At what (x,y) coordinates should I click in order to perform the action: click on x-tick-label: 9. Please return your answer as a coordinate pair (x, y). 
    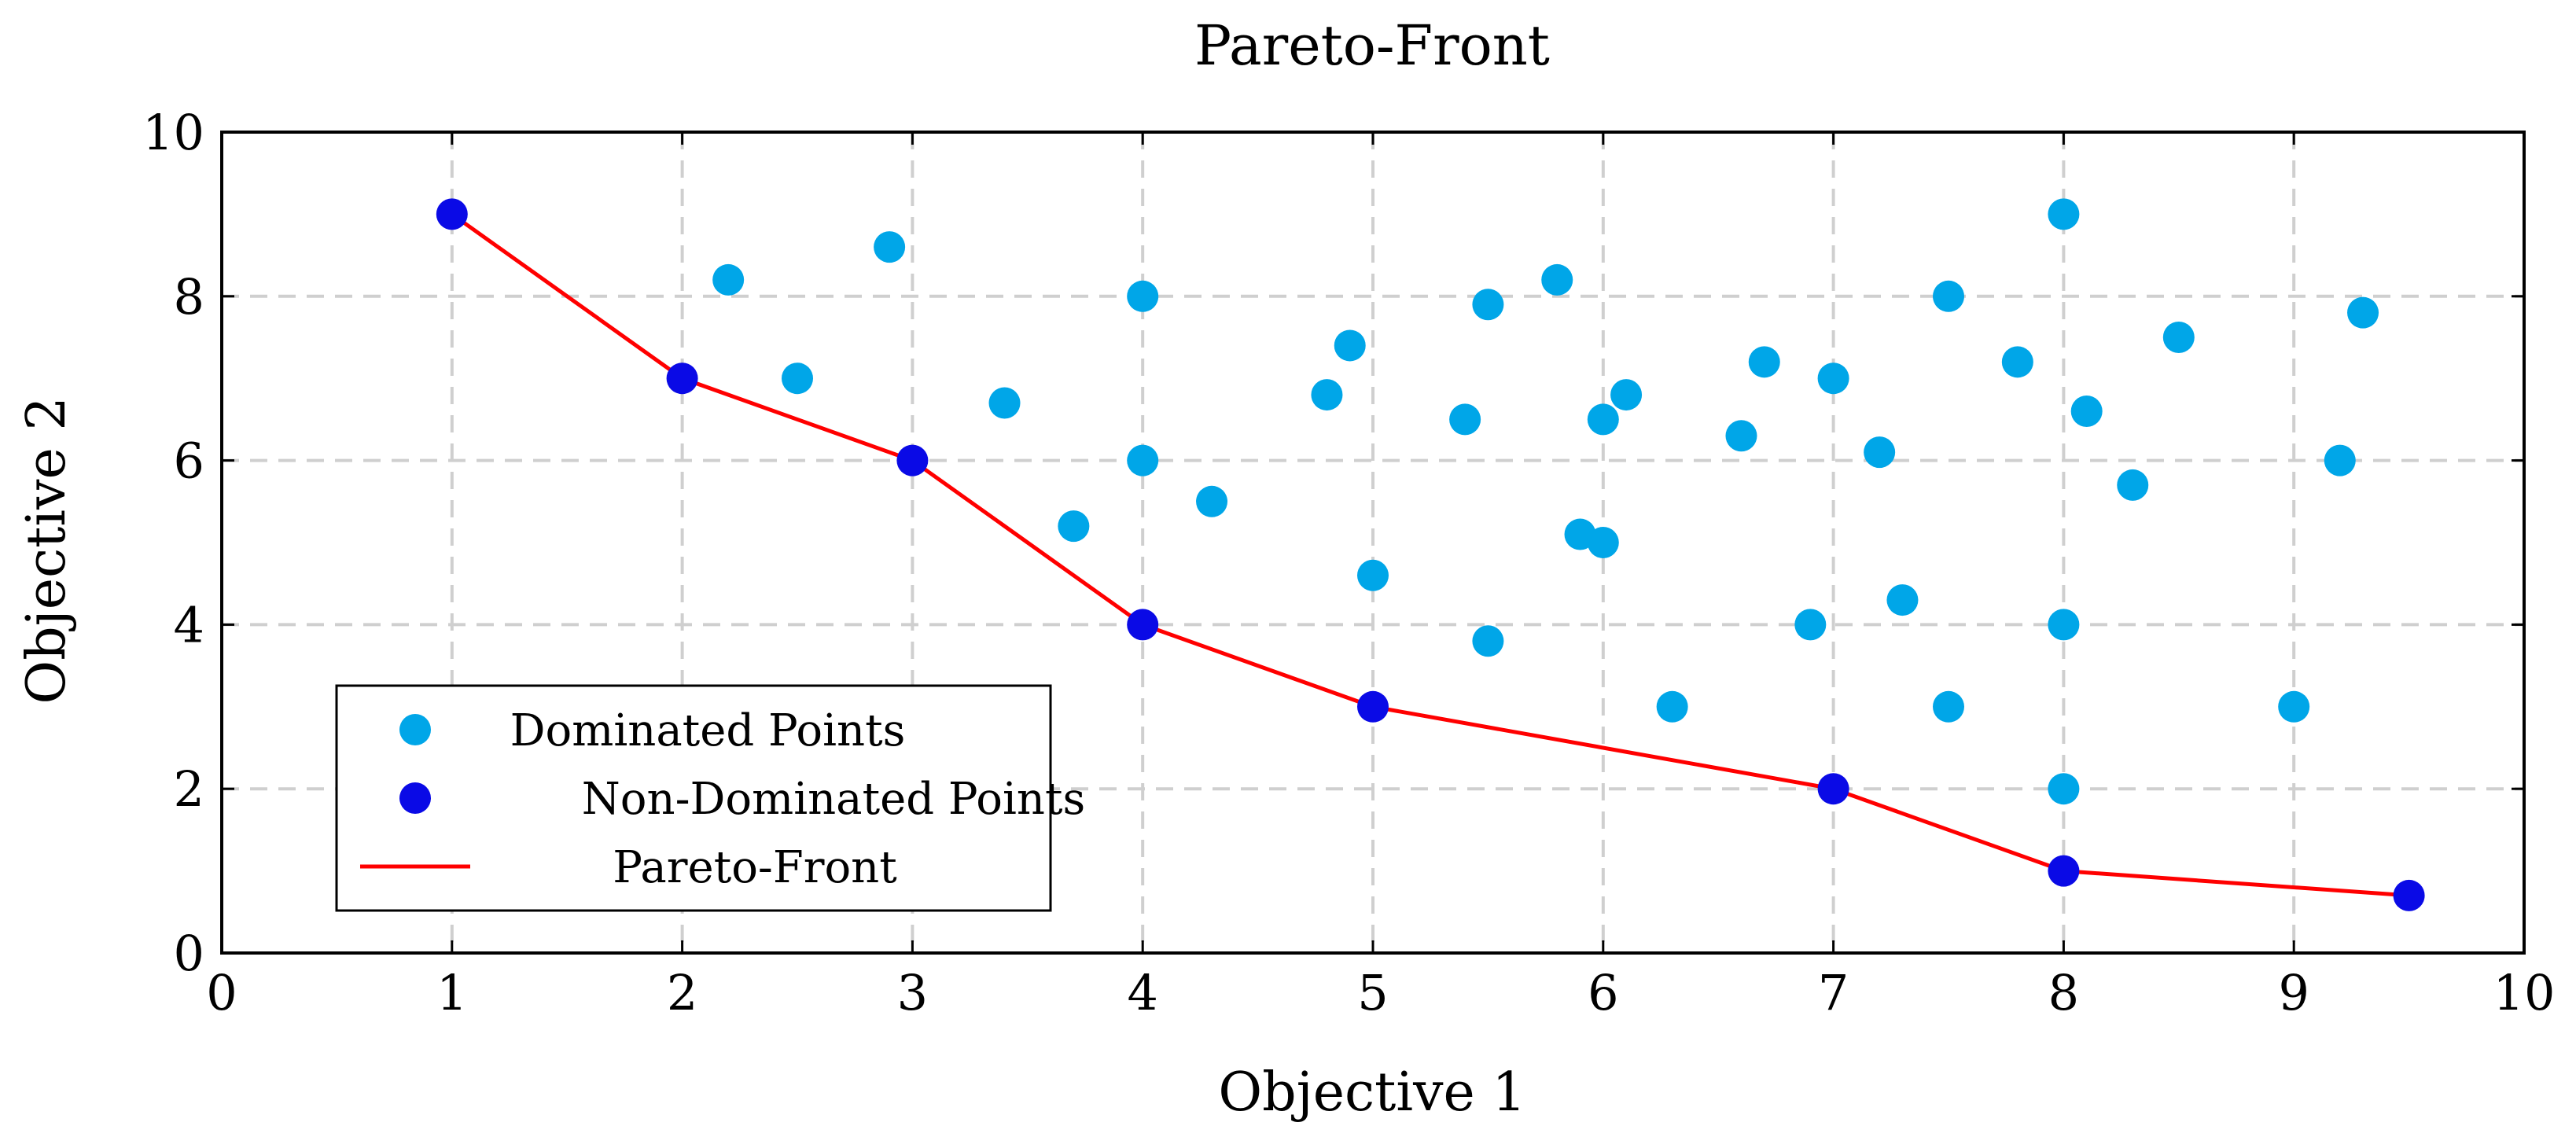
    Looking at the image, I should click on (2293, 992).